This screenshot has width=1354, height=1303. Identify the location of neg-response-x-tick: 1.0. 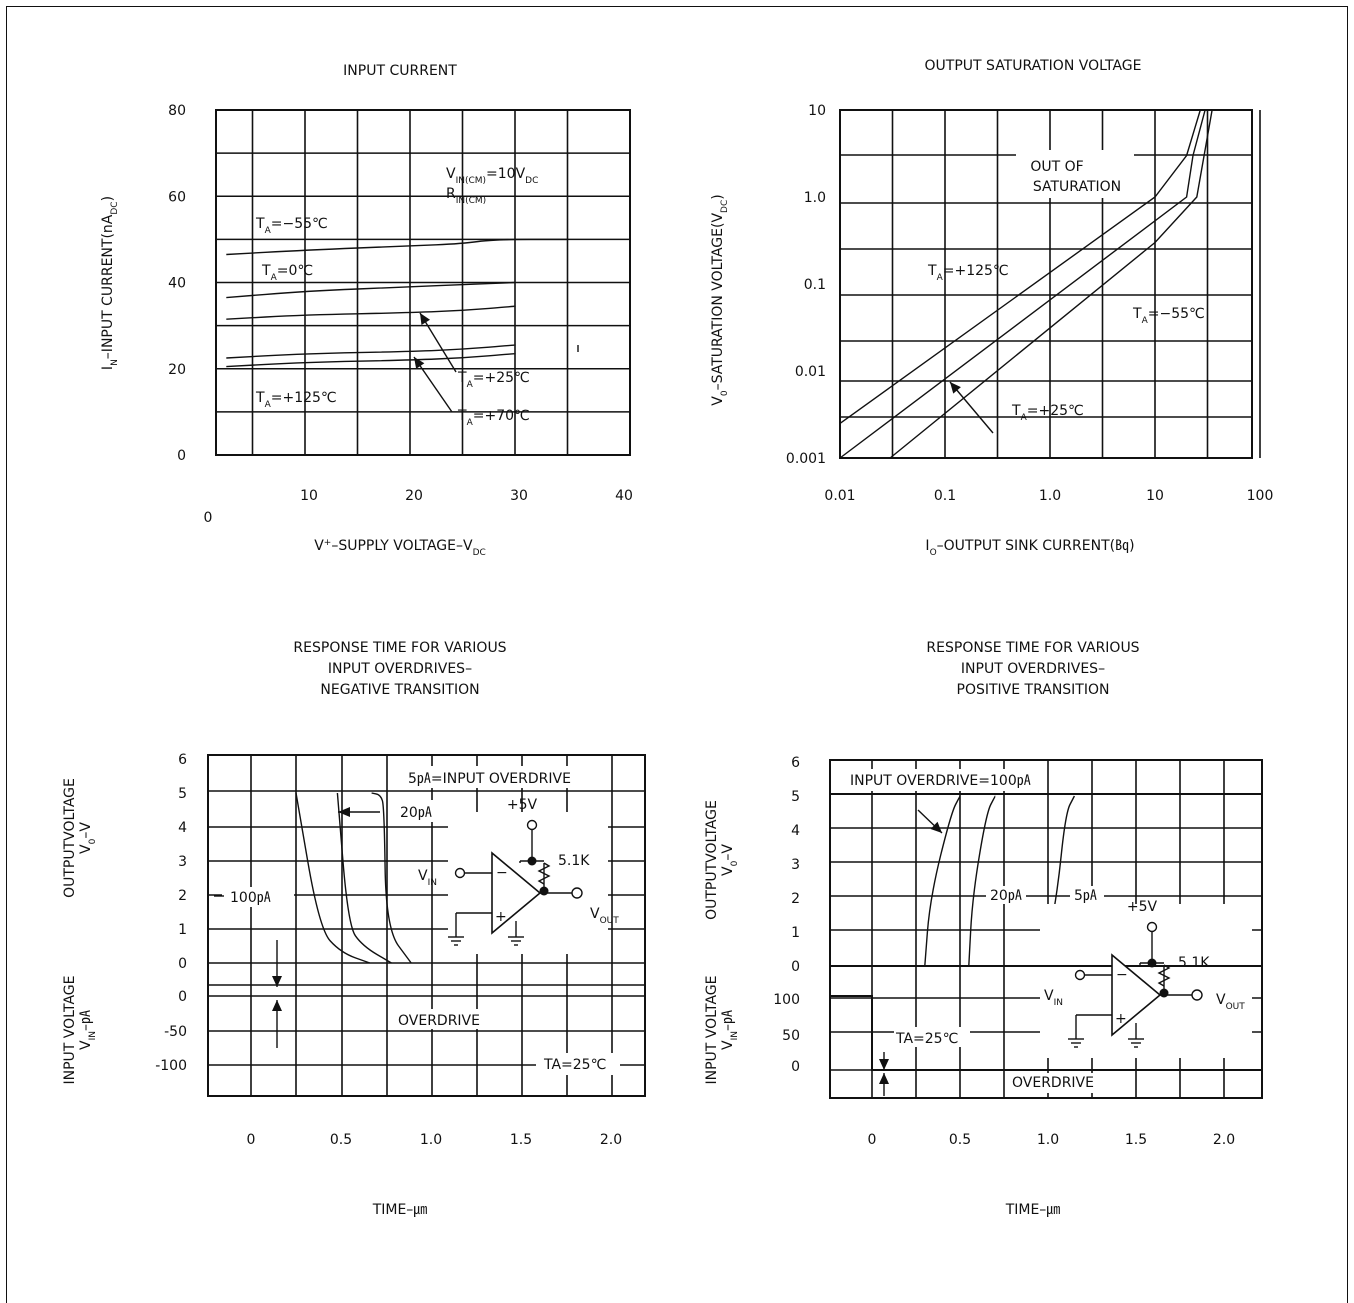
(431, 1140).